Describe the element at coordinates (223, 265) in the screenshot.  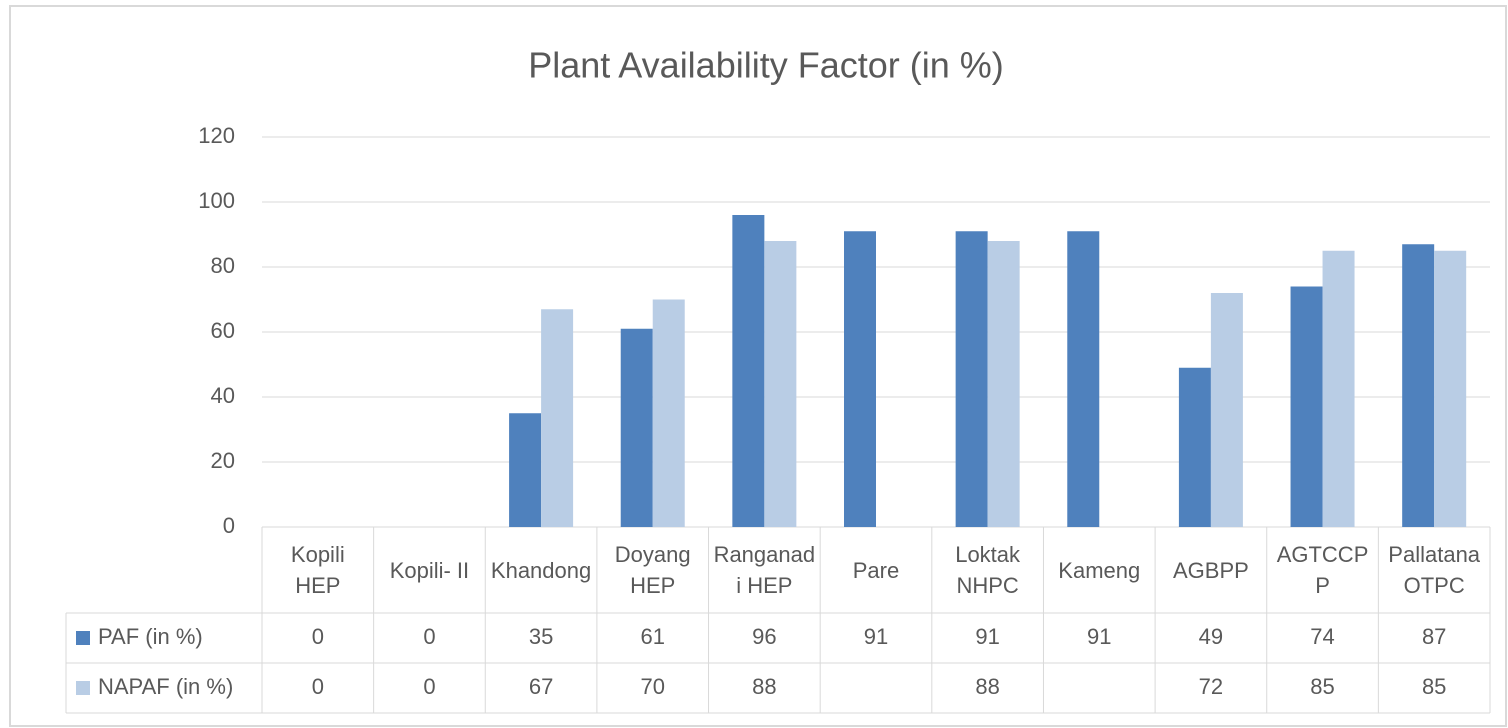
I see `y-tick-label: 80` at that location.